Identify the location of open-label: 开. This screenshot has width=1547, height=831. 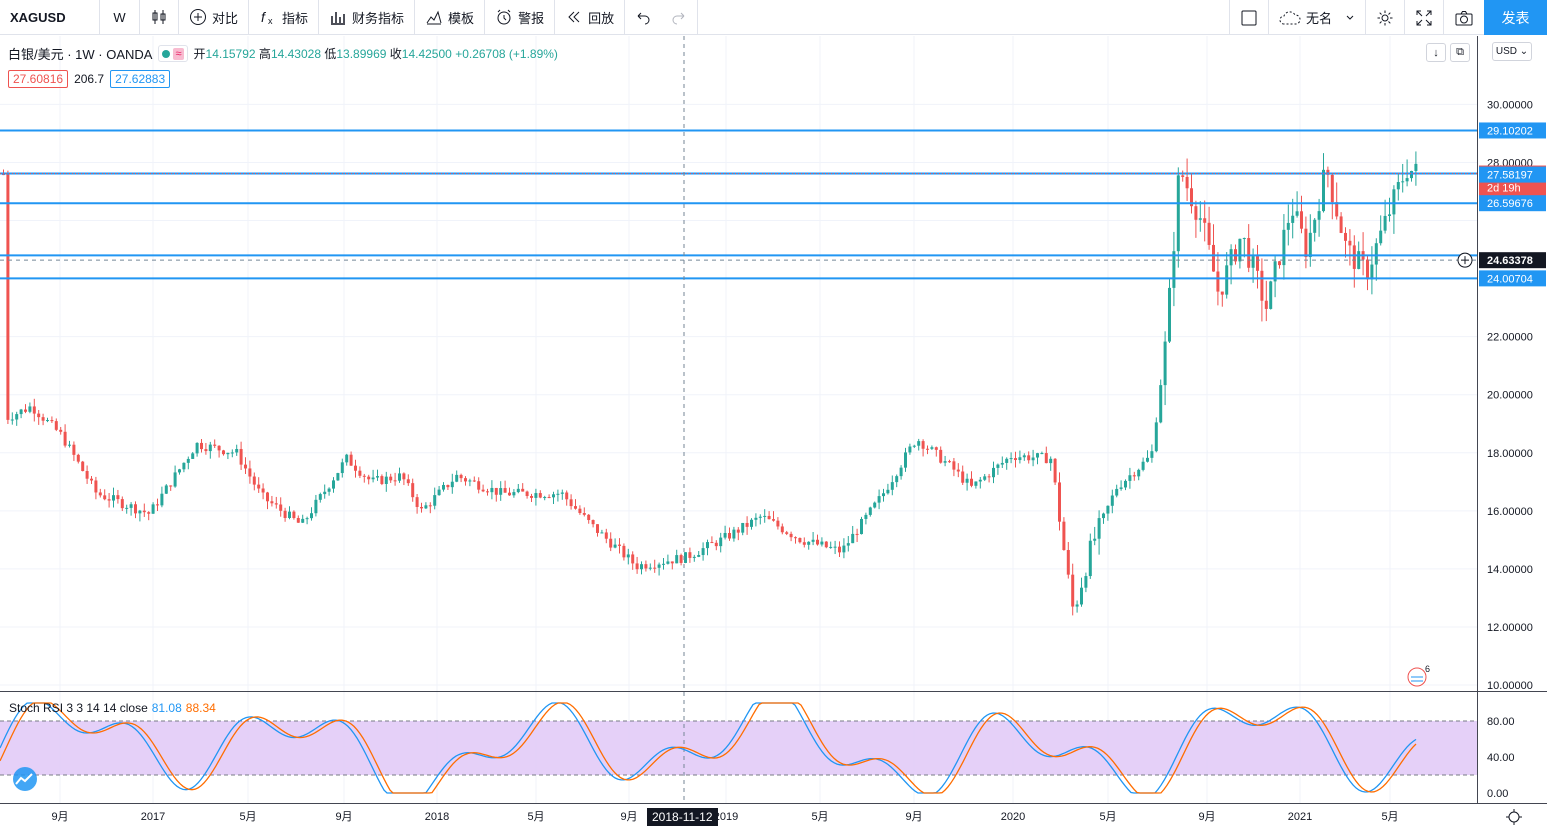
(199, 54).